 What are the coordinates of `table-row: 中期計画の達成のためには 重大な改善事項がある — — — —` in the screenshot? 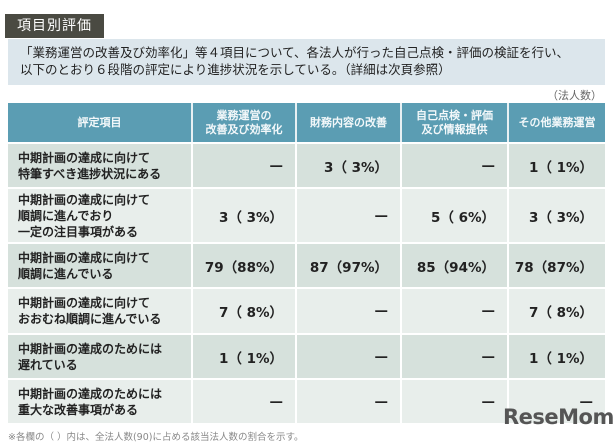 It's located at (306, 402).